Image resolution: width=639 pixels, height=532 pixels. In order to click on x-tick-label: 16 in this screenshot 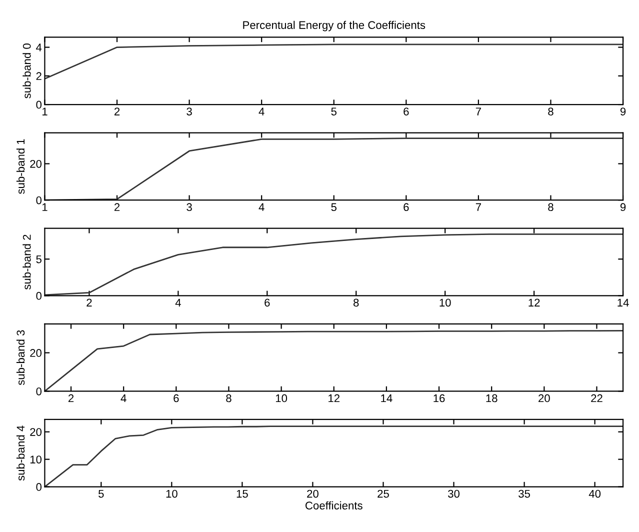, I will do `click(439, 398)`.